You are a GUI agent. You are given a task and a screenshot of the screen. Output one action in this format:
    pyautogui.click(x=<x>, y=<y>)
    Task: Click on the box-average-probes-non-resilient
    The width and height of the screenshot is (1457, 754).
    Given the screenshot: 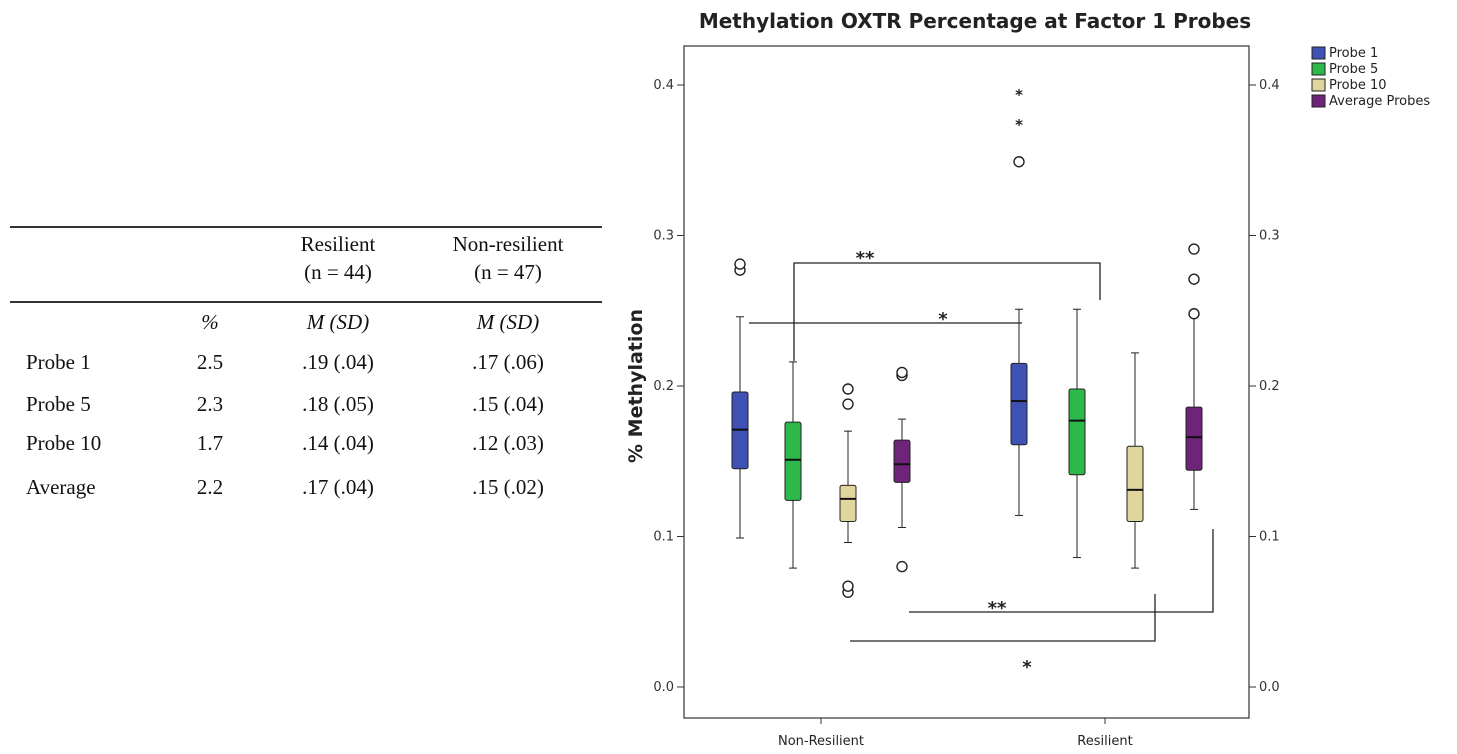 What is the action you would take?
    pyautogui.click(x=902, y=469)
    